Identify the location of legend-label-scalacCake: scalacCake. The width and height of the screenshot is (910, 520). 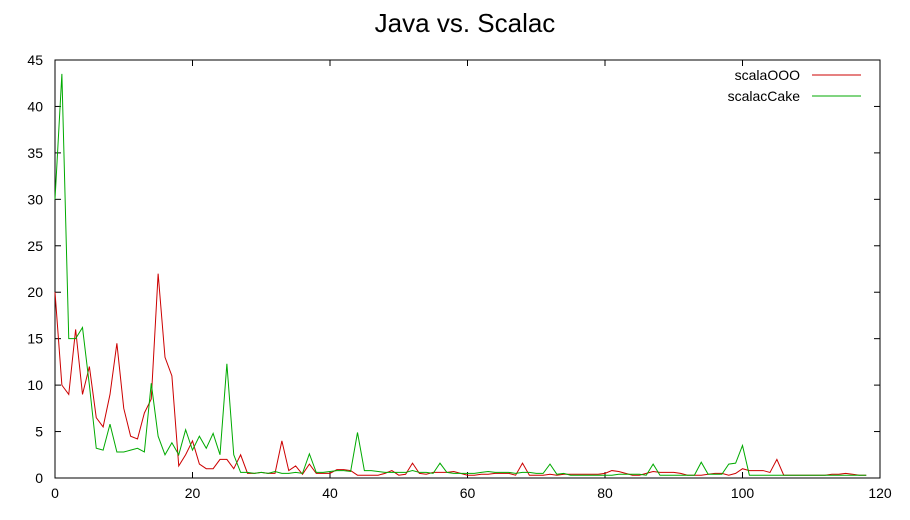
(764, 96).